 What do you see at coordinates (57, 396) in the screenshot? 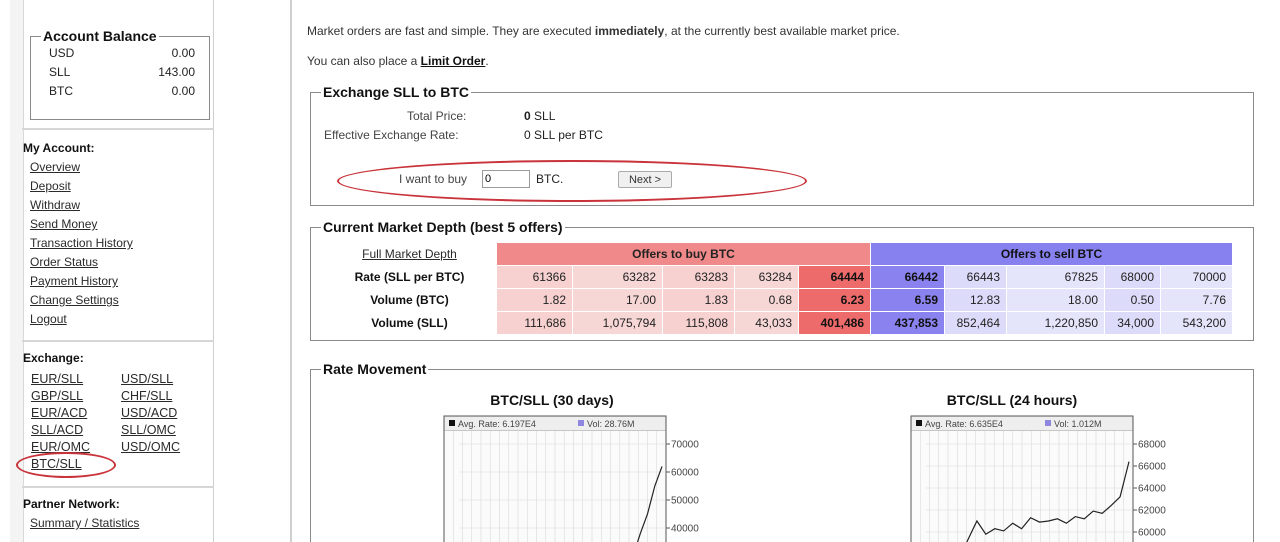
I see `pair-gbp-sll-link: GBP/SLL` at bounding box center [57, 396].